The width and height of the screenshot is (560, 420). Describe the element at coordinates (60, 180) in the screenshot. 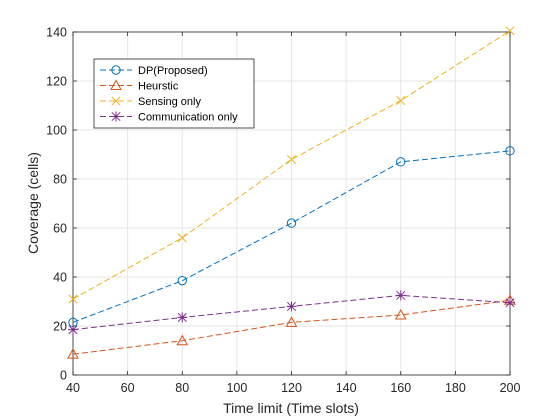

I see `y-tick-label: 80` at that location.